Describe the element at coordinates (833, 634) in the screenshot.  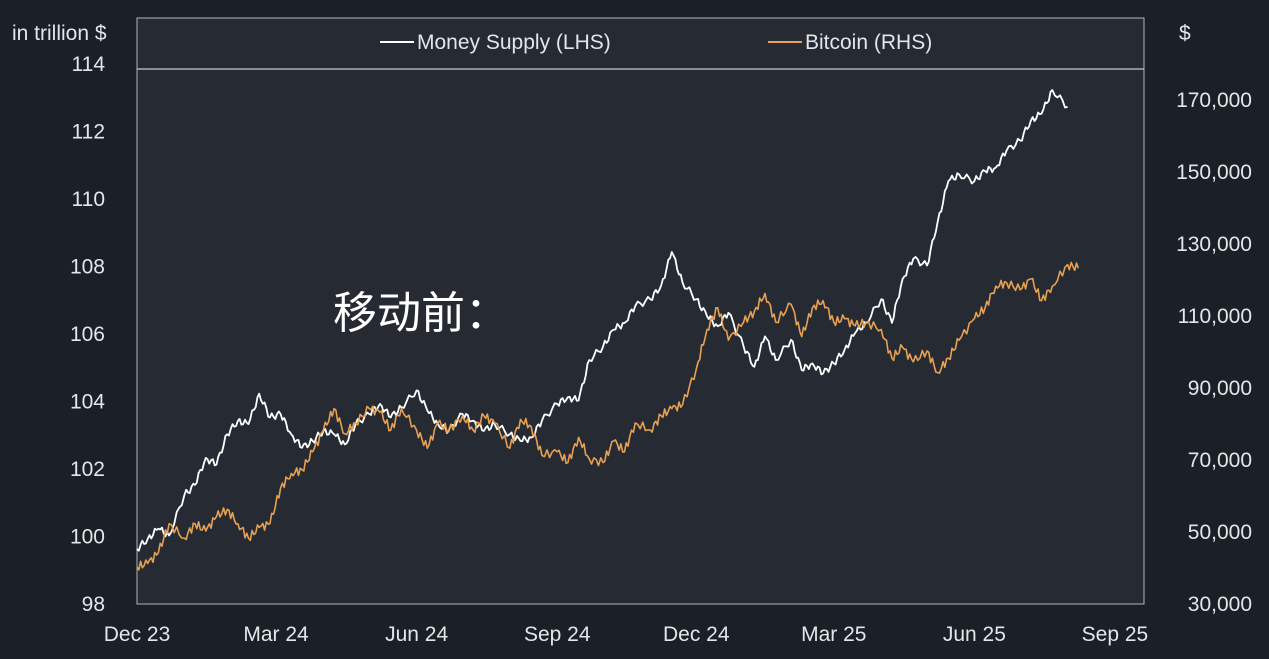
I see `x-tick-label: Mar 25` at that location.